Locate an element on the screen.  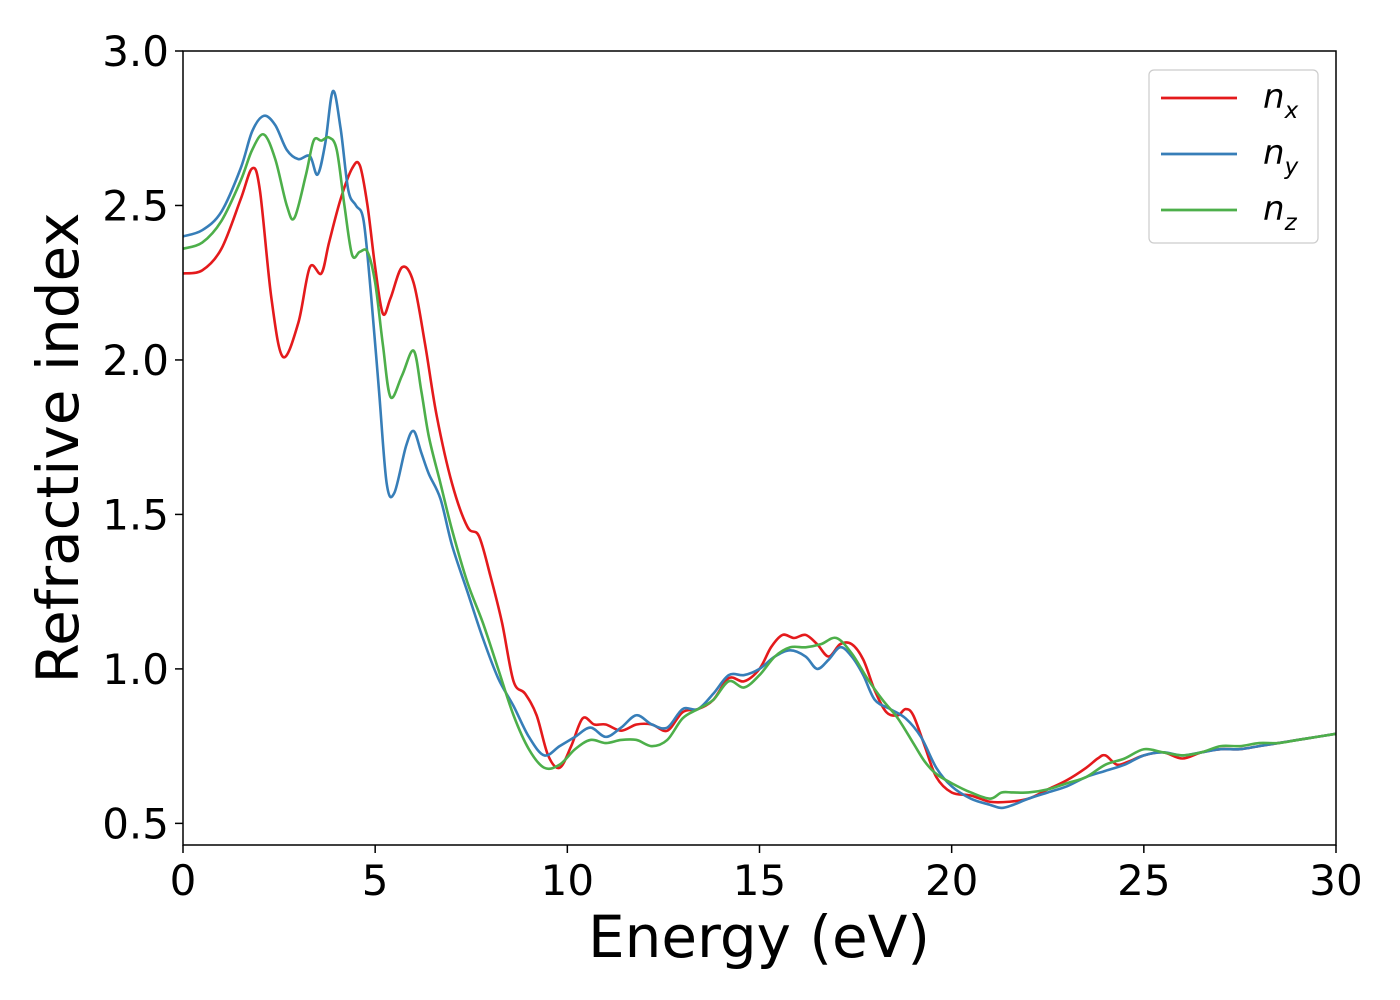
legend-label-n-x: nx is located at coordinates (1281, 100).